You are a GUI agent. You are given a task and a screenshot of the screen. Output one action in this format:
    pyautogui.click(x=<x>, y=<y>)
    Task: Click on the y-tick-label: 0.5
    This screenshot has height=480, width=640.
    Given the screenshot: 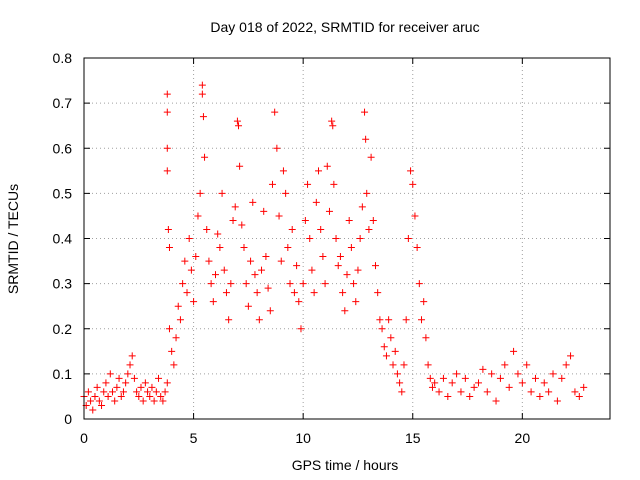 What is the action you would take?
    pyautogui.click(x=63, y=193)
    